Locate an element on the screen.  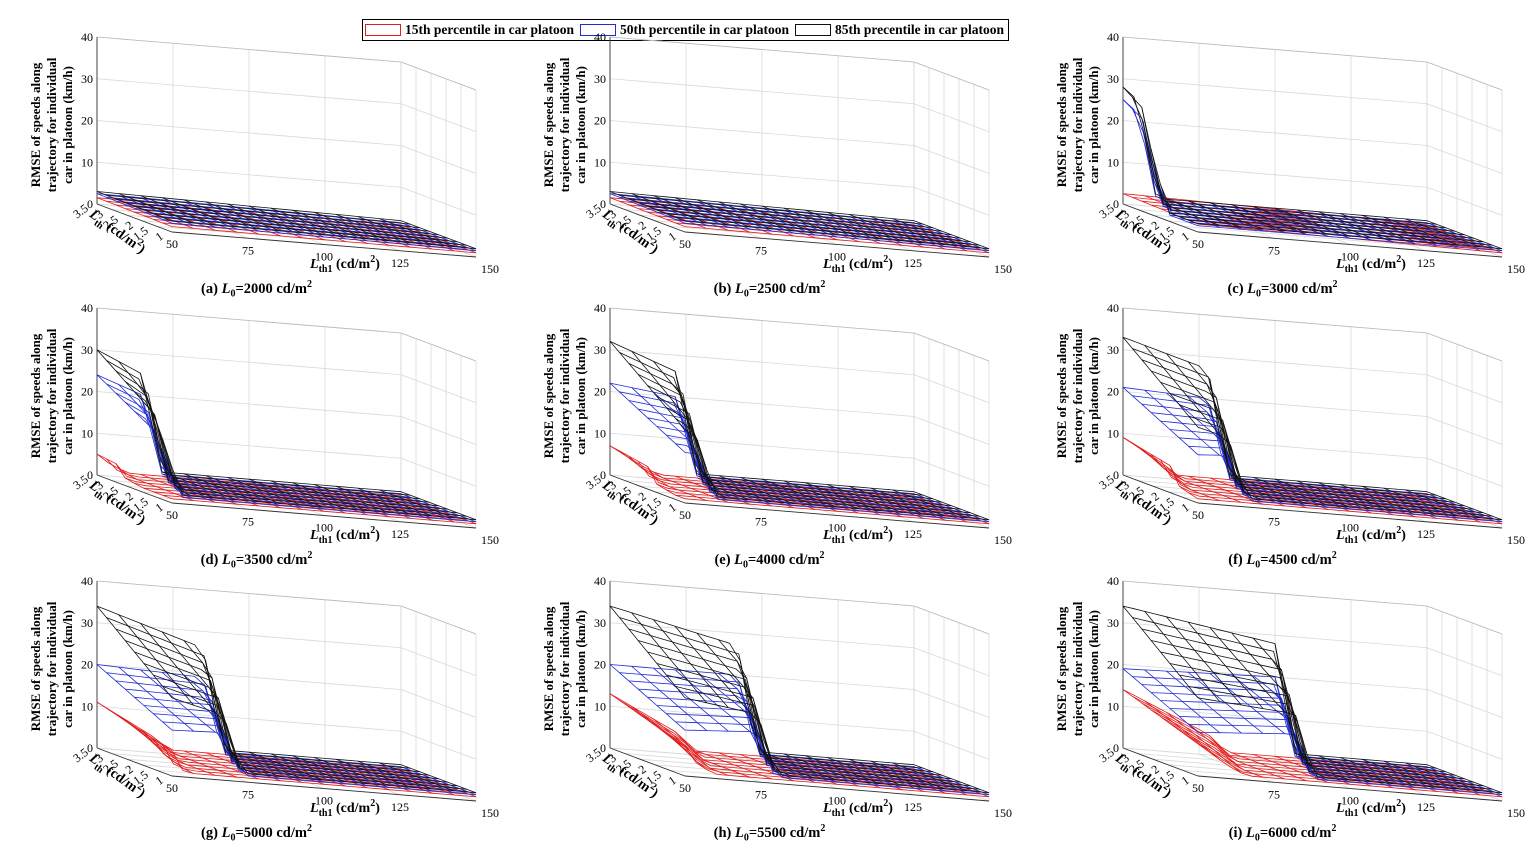
legend-label-50th: 50th percentile in car platoon is located at coordinates (704, 29).